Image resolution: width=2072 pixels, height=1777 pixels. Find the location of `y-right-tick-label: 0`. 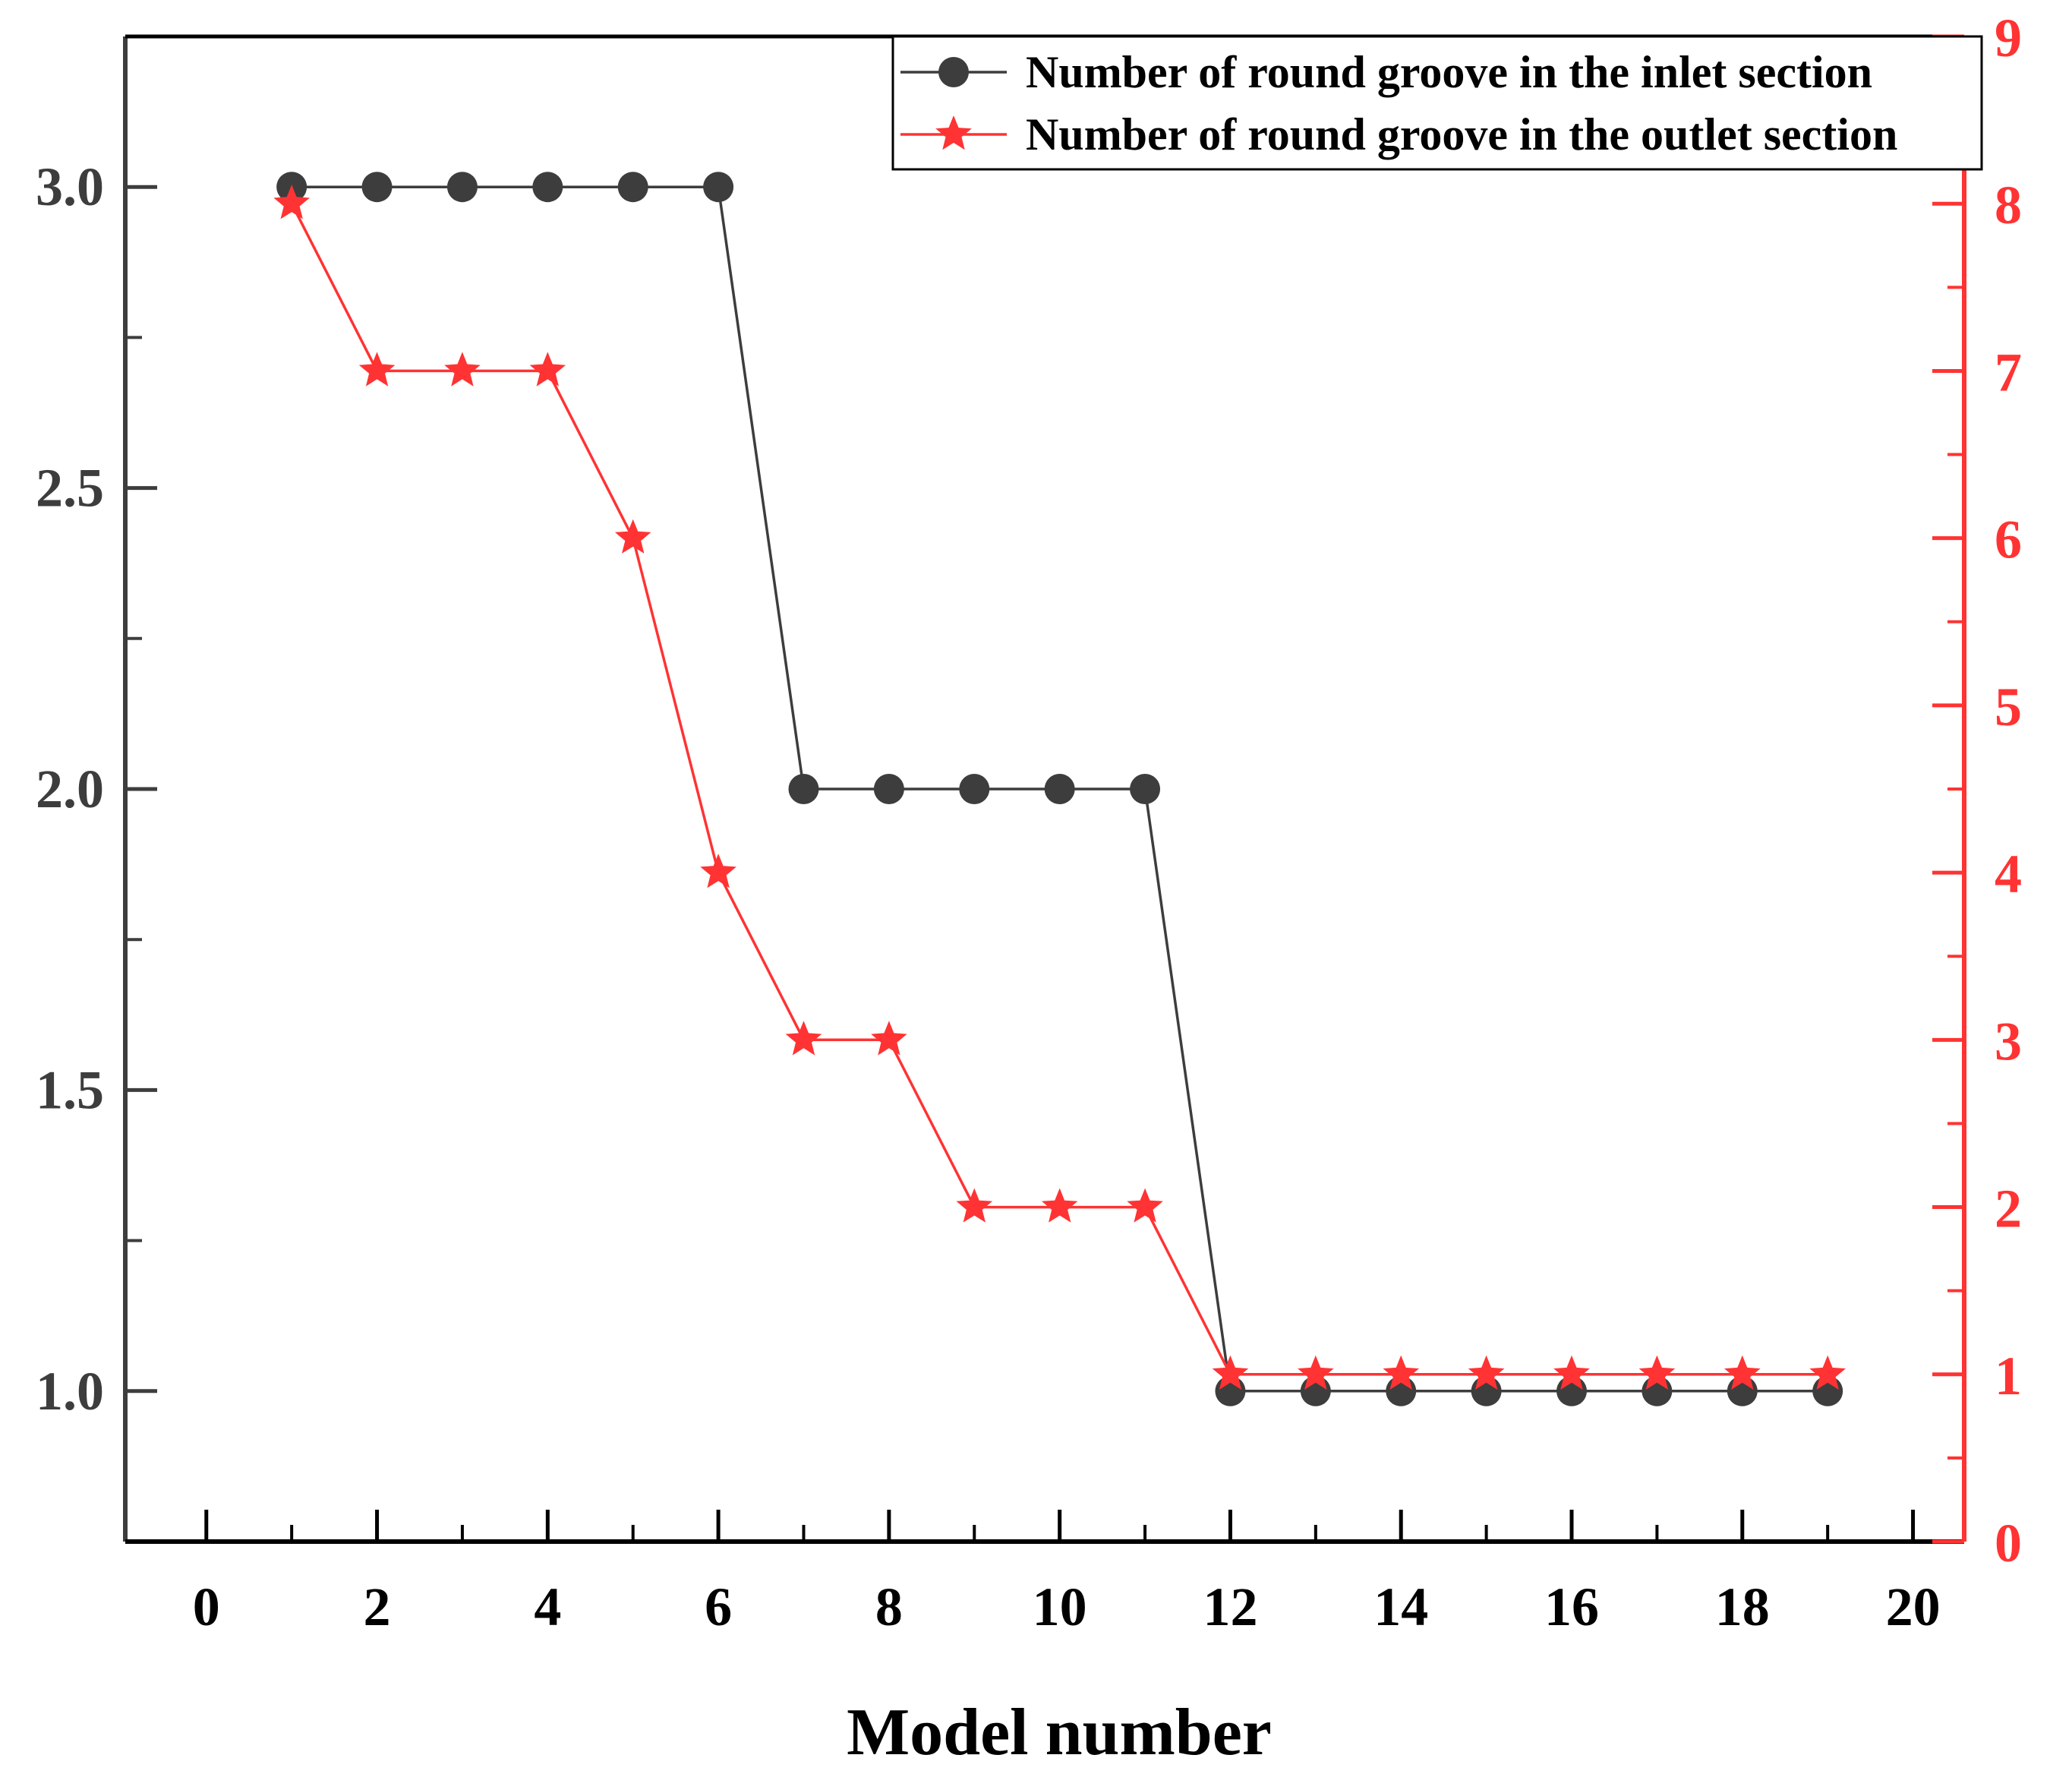

y-right-tick-label: 0 is located at coordinates (2008, 1543).